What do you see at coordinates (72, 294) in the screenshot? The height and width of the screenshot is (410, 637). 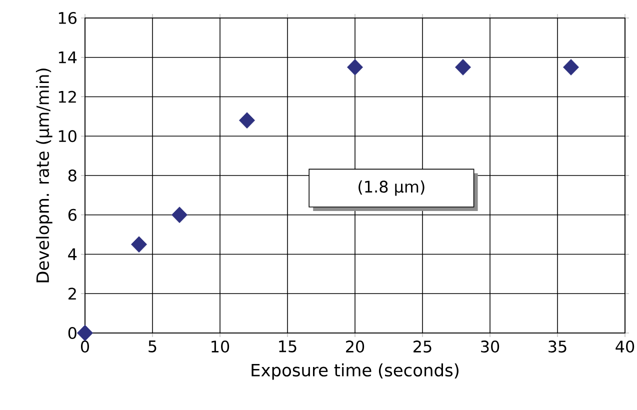 I see `y-tick-label: 2` at bounding box center [72, 294].